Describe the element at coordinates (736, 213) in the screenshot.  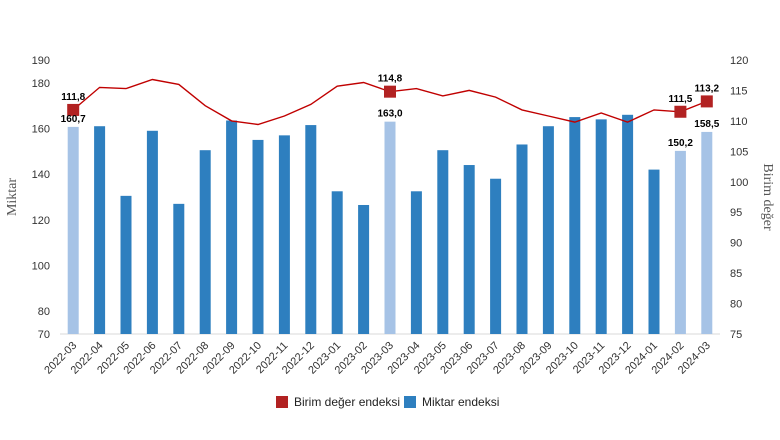
I see `right-tick-label: 95` at that location.